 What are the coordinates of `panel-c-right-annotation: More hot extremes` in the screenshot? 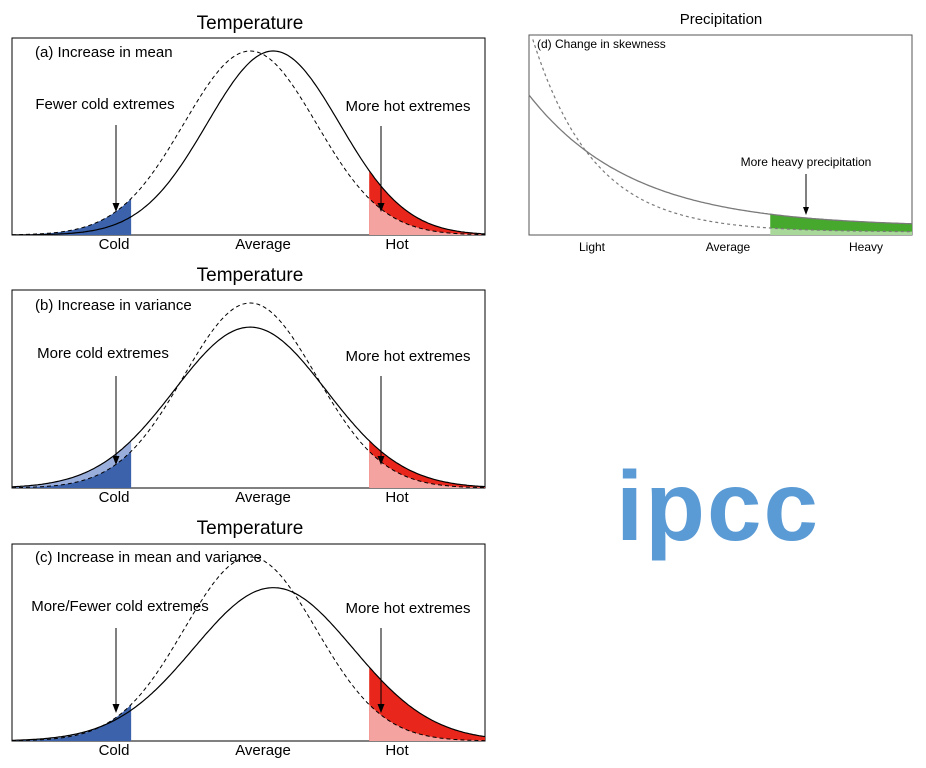 It's located at (407, 608).